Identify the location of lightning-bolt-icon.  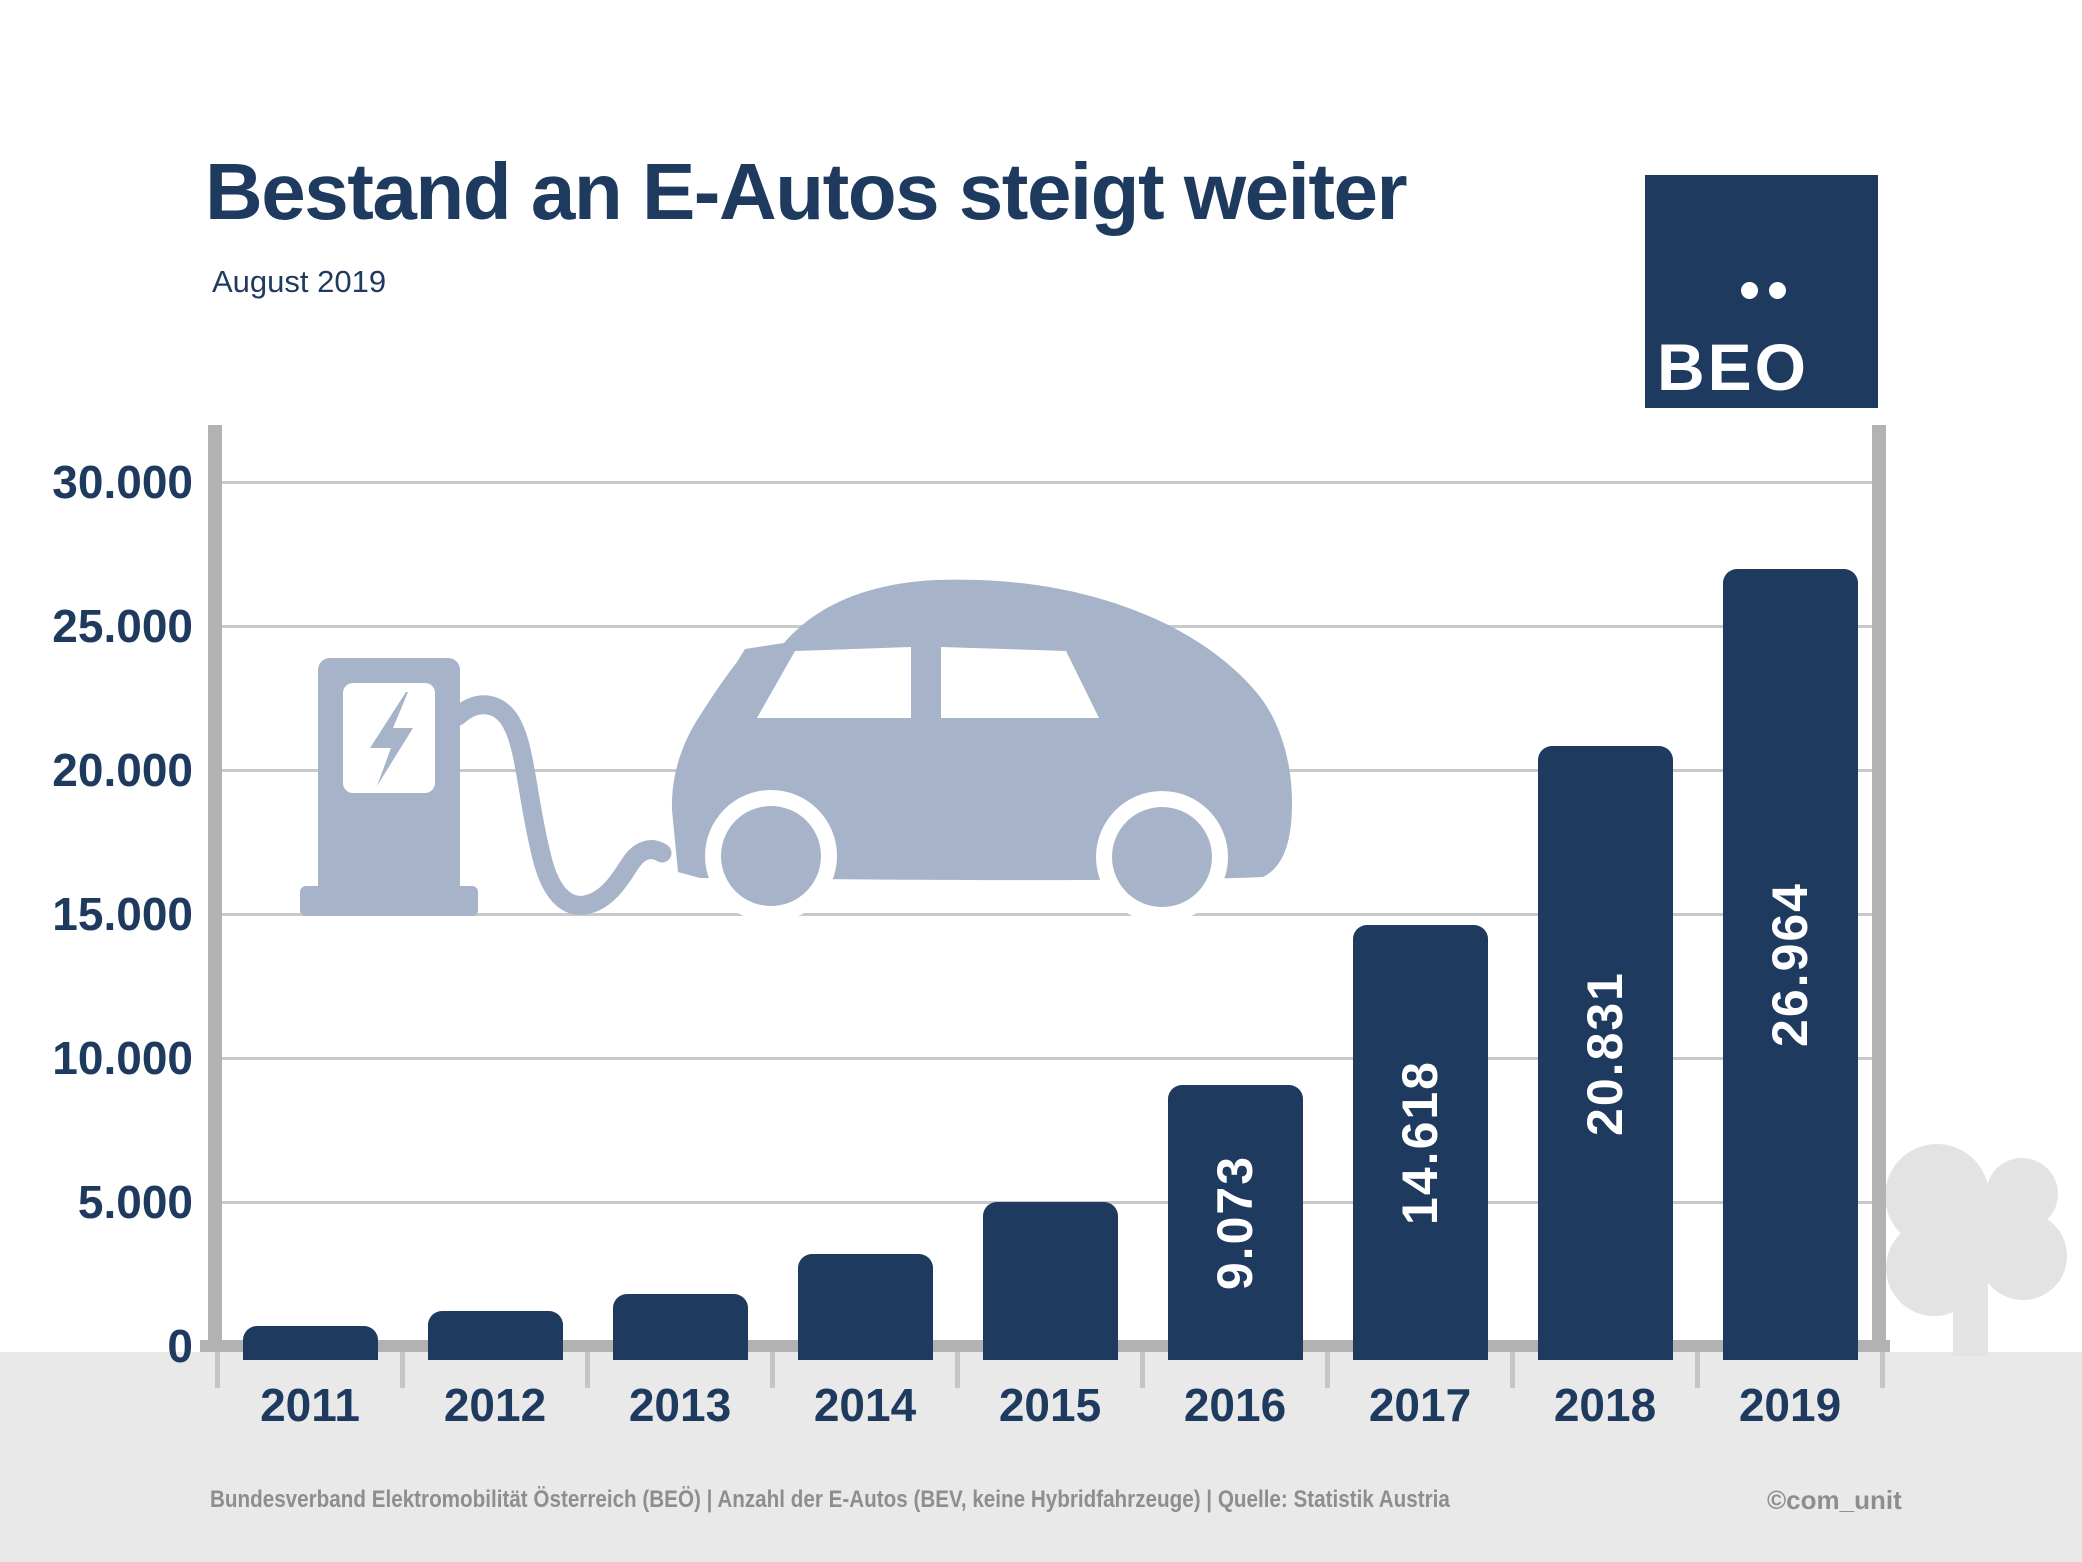
(391, 739).